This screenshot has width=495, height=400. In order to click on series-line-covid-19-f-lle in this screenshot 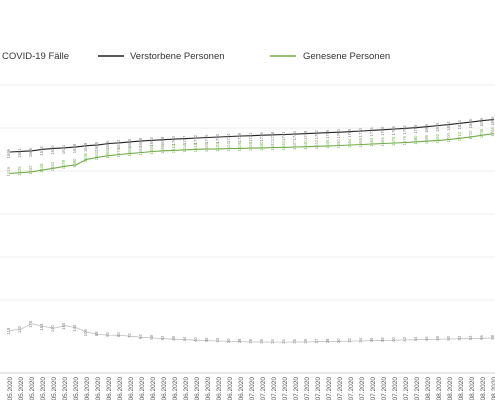, I will do `click(252, 333)`.